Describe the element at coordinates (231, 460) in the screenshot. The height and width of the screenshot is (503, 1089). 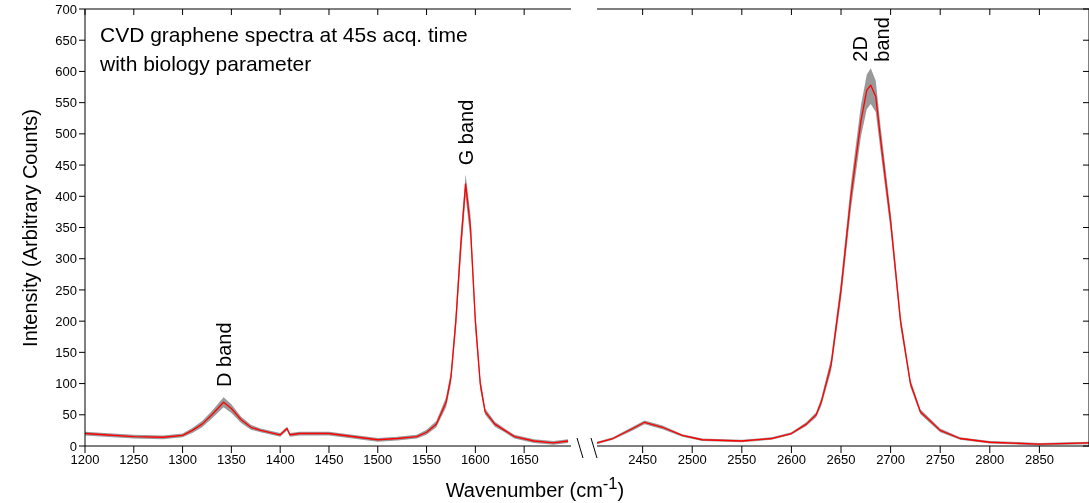
I see `x-tick-label: 1350` at that location.